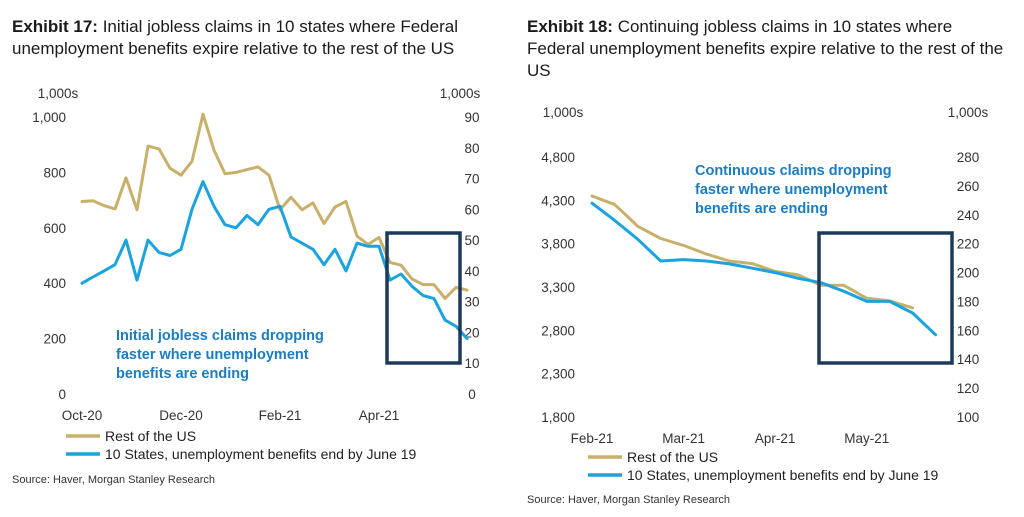 The width and height of the screenshot is (1024, 517). I want to click on left-y-tick-label: 3,300, so click(558, 287).